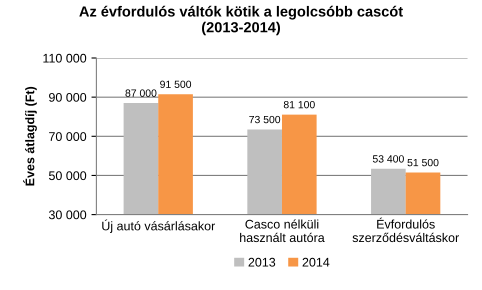  What do you see at coordinates (316, 262) in the screenshot?
I see `legend-label: 2014` at bounding box center [316, 262].